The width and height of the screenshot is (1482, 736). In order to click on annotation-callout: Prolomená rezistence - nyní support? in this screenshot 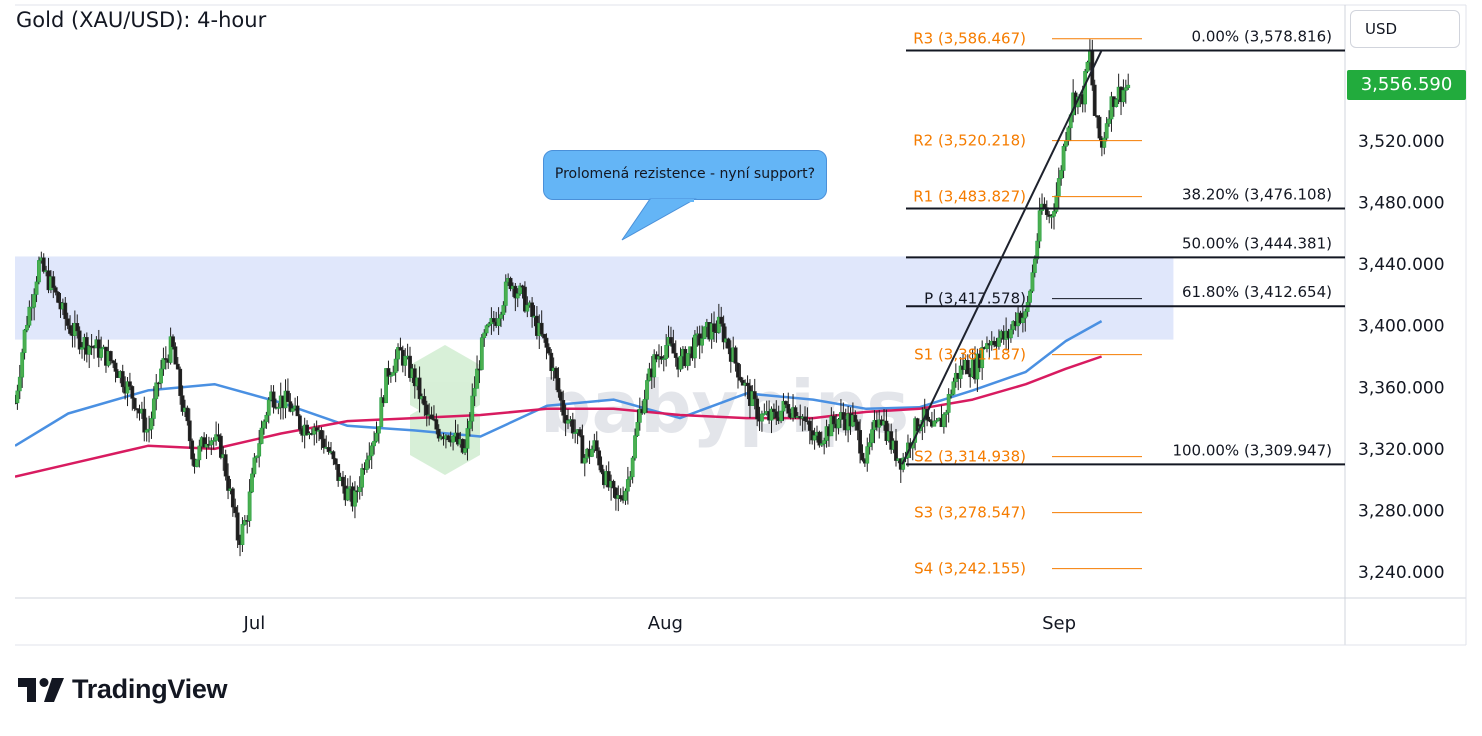, I will do `click(685, 175)`.